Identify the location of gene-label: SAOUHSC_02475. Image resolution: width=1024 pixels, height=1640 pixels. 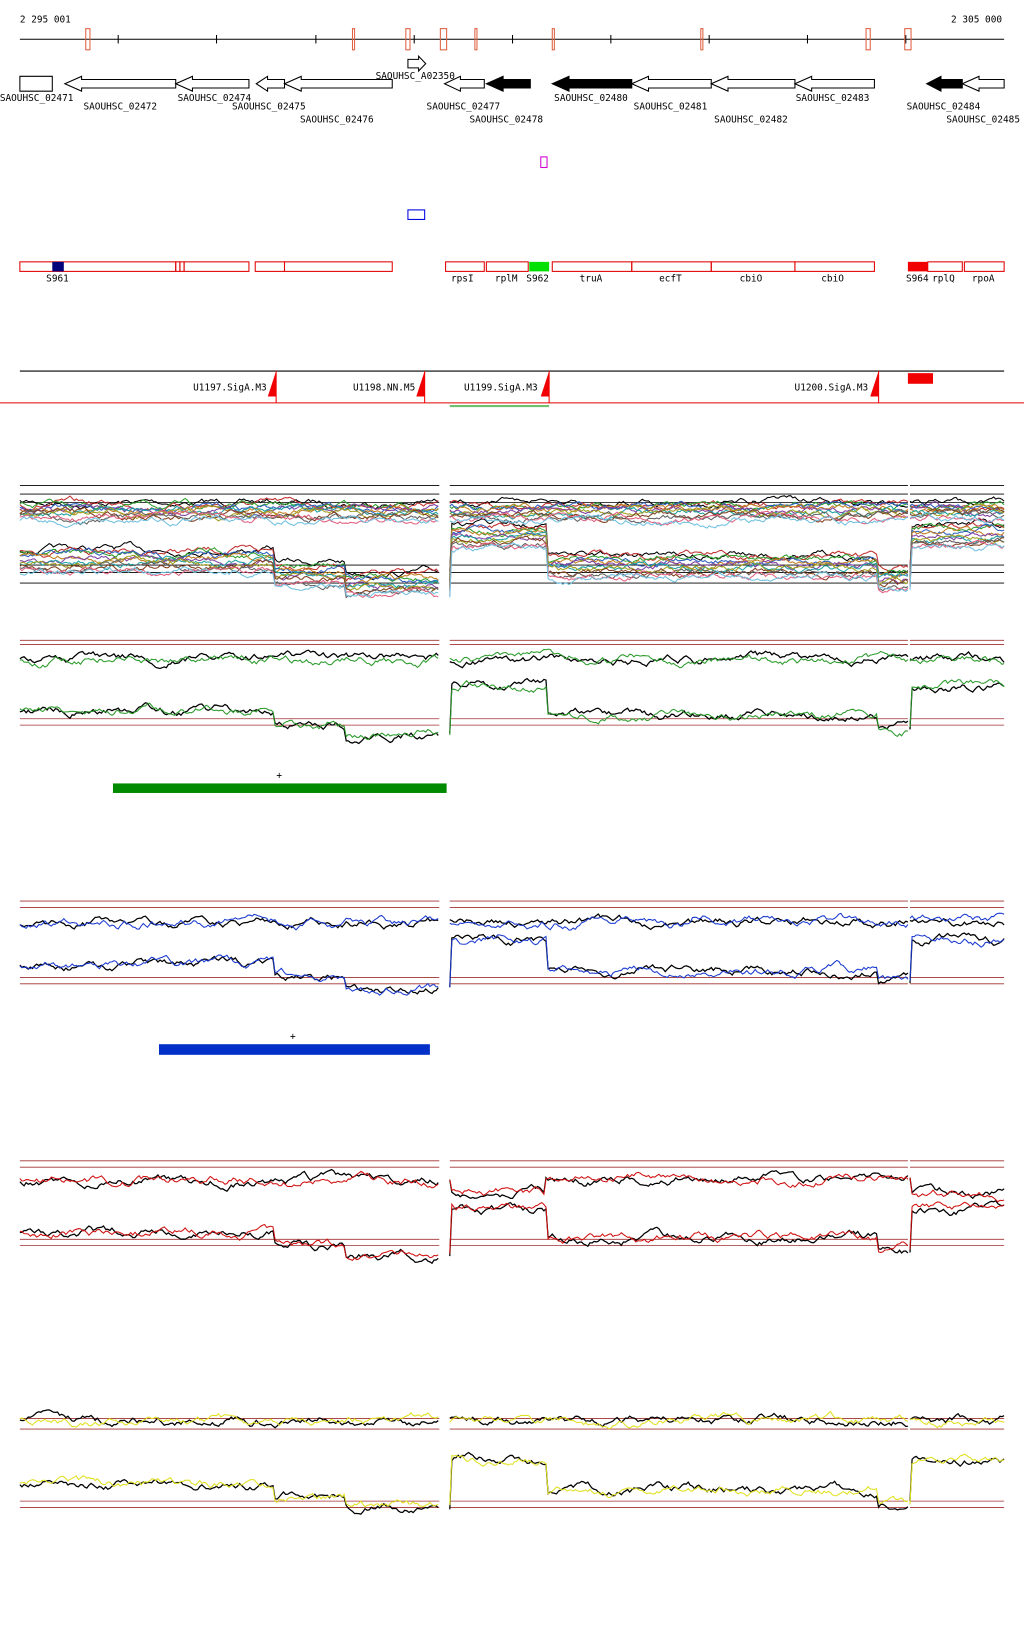
(269, 107).